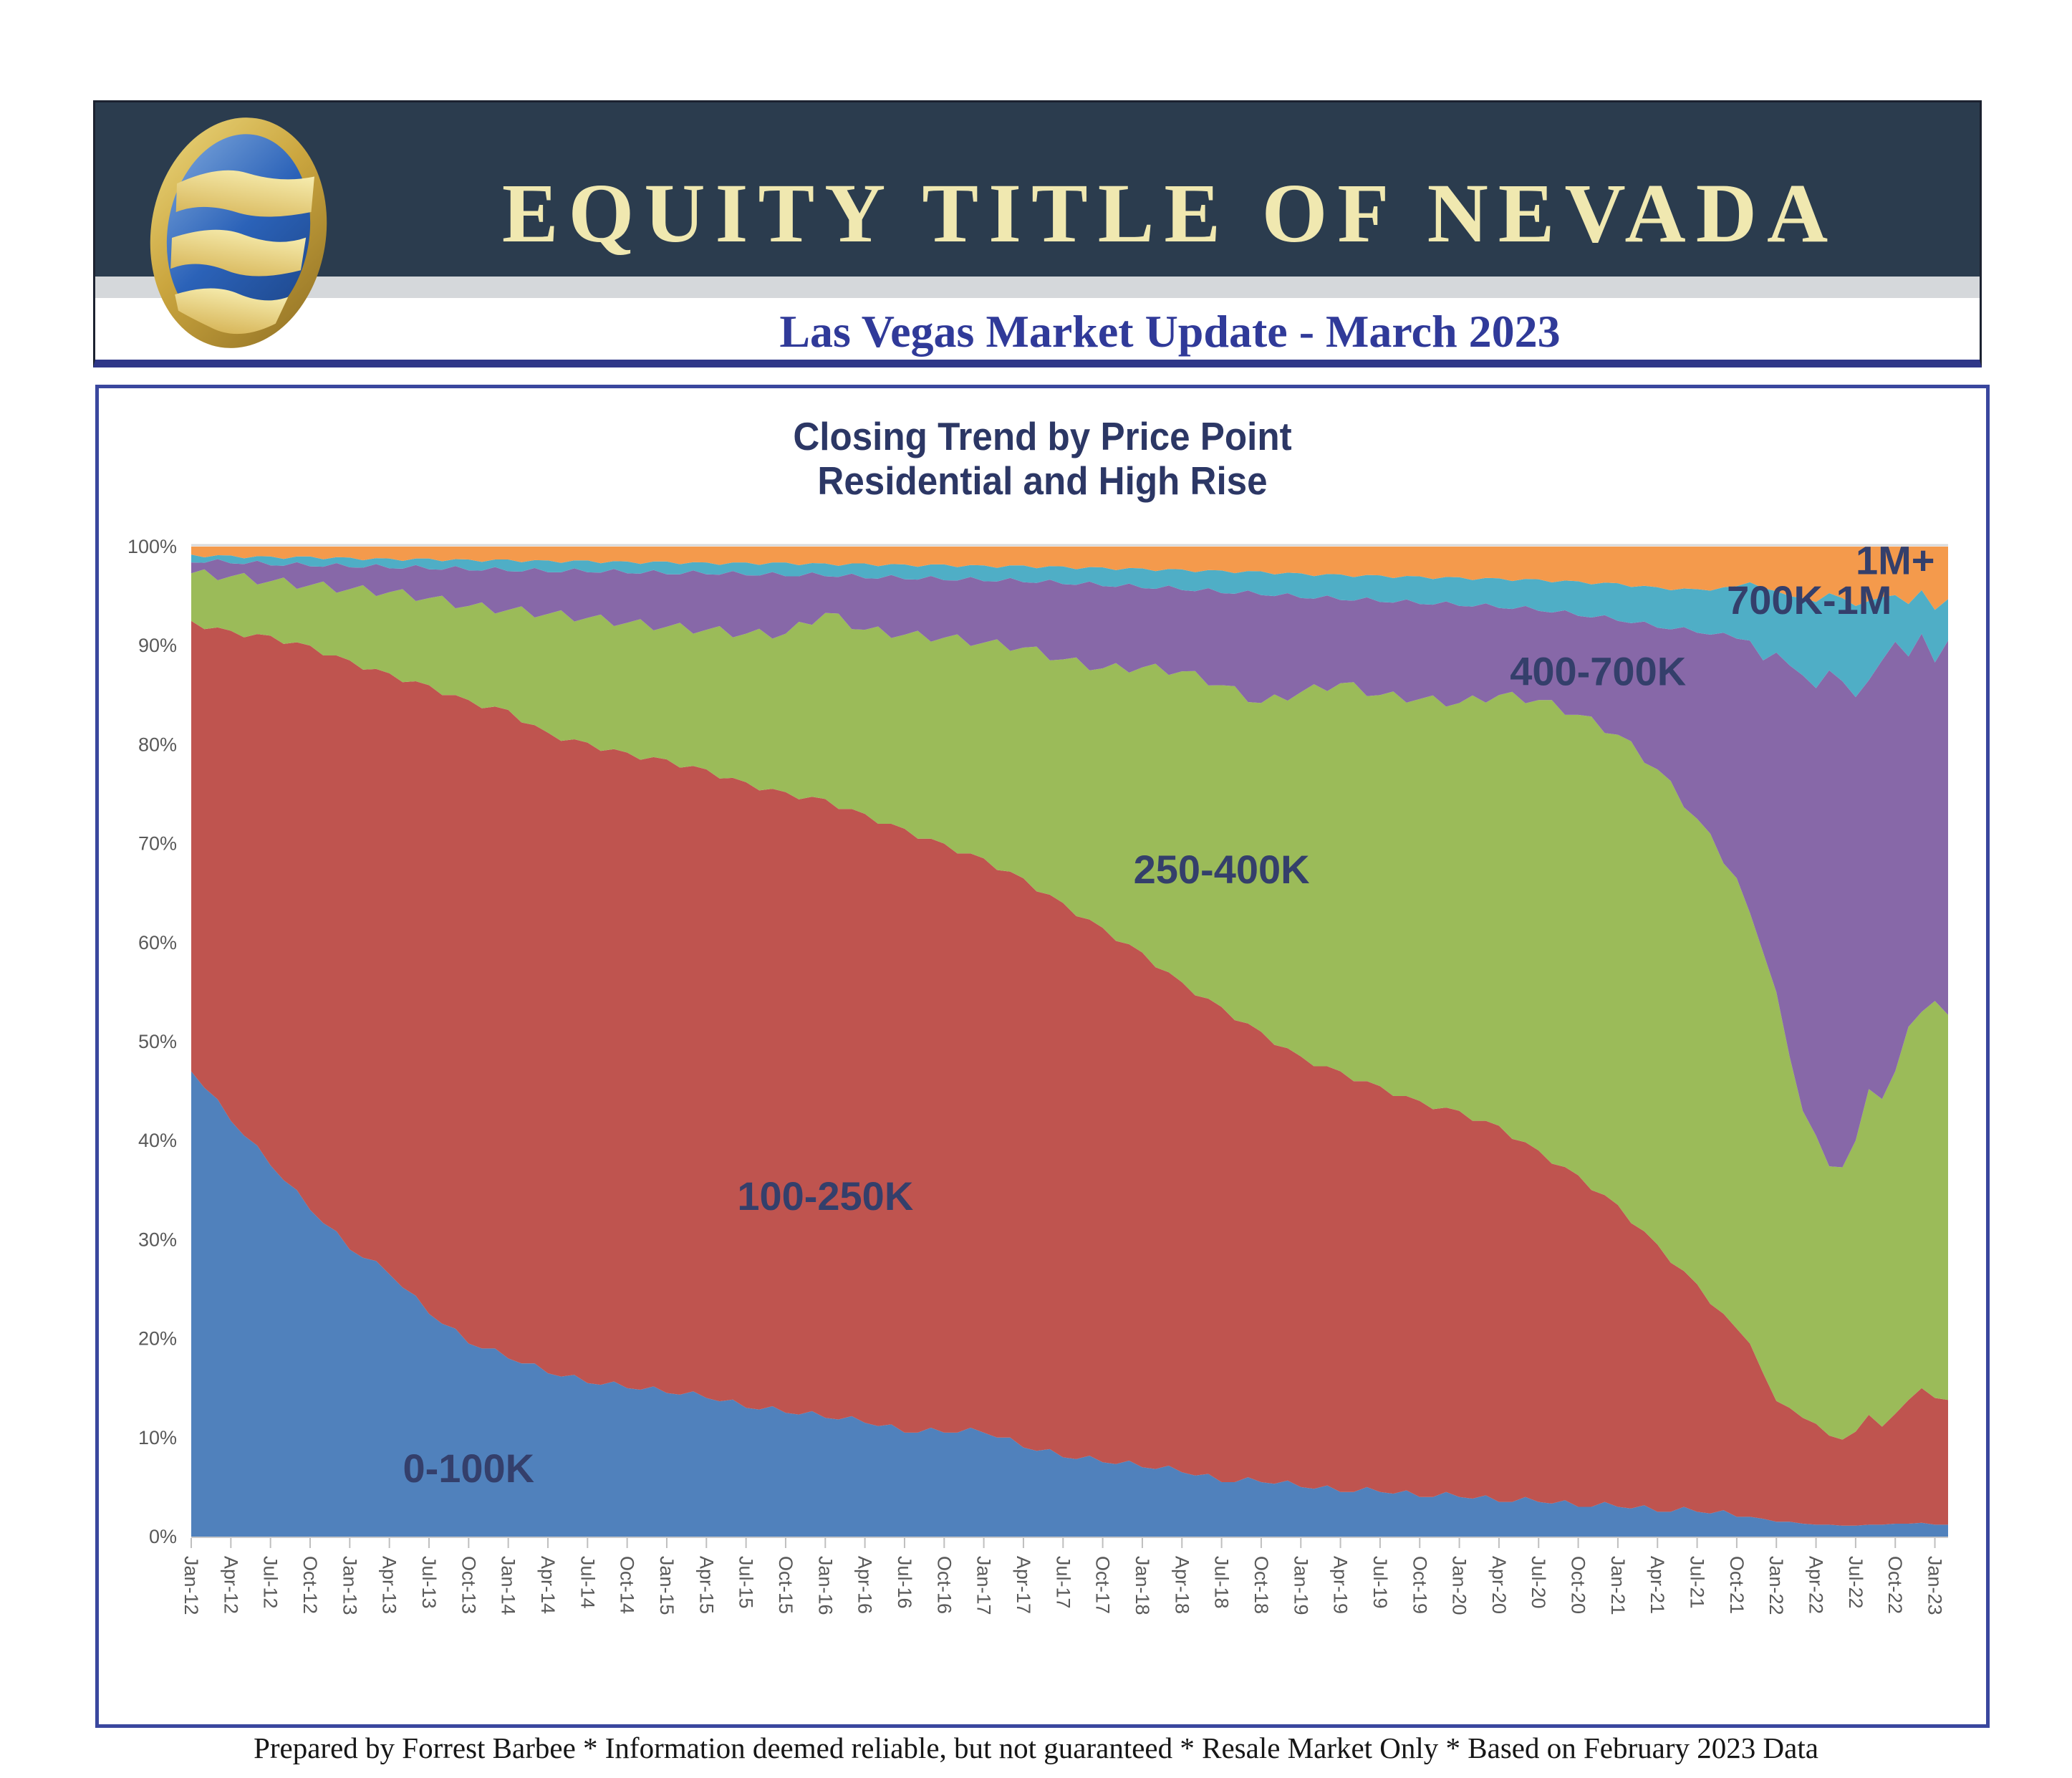 This screenshot has width=2072, height=1778. What do you see at coordinates (244, 193) in the screenshot?
I see `logo-gold-band-top` at bounding box center [244, 193].